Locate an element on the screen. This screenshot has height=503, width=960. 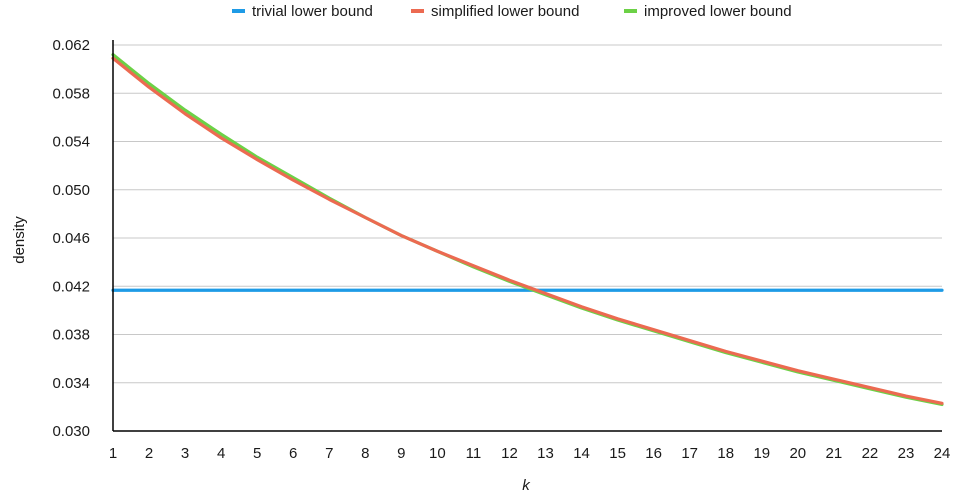
x-tick-label: 12 is located at coordinates (509, 453).